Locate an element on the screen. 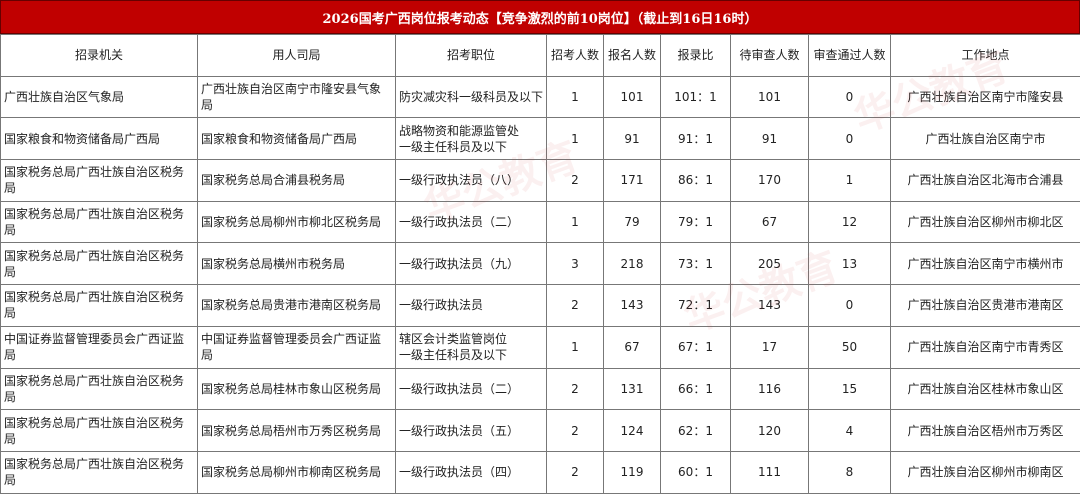 The height and width of the screenshot is (494, 1080). table-cell: 广西壮族自治区南宁市青秀区 is located at coordinates (985, 347).